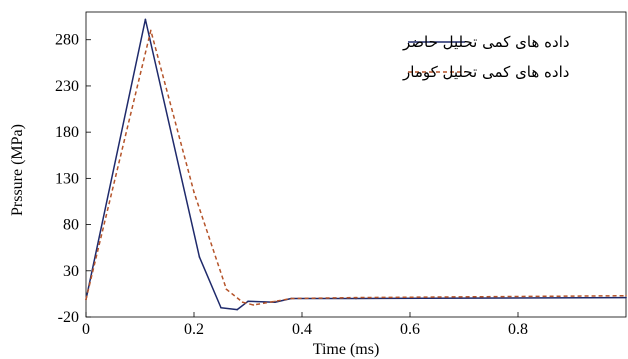  What do you see at coordinates (67, 178) in the screenshot?
I see `y-tick-label: 130` at bounding box center [67, 178].